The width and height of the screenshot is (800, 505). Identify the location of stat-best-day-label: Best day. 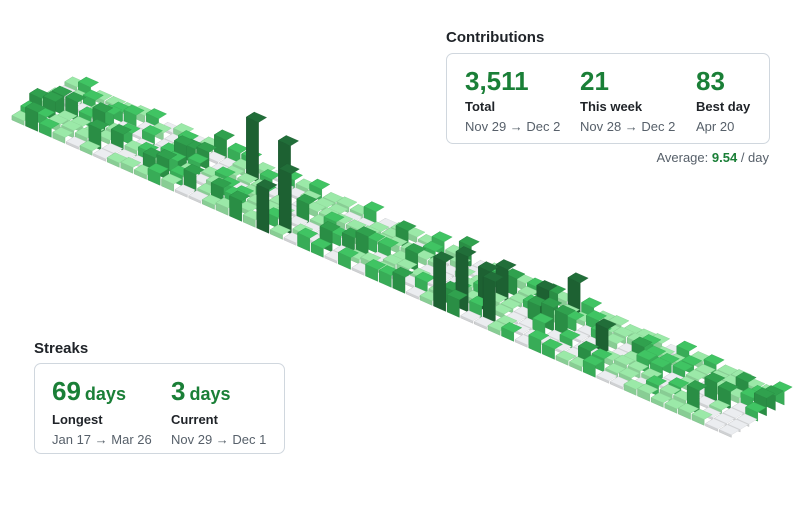
(723, 106).